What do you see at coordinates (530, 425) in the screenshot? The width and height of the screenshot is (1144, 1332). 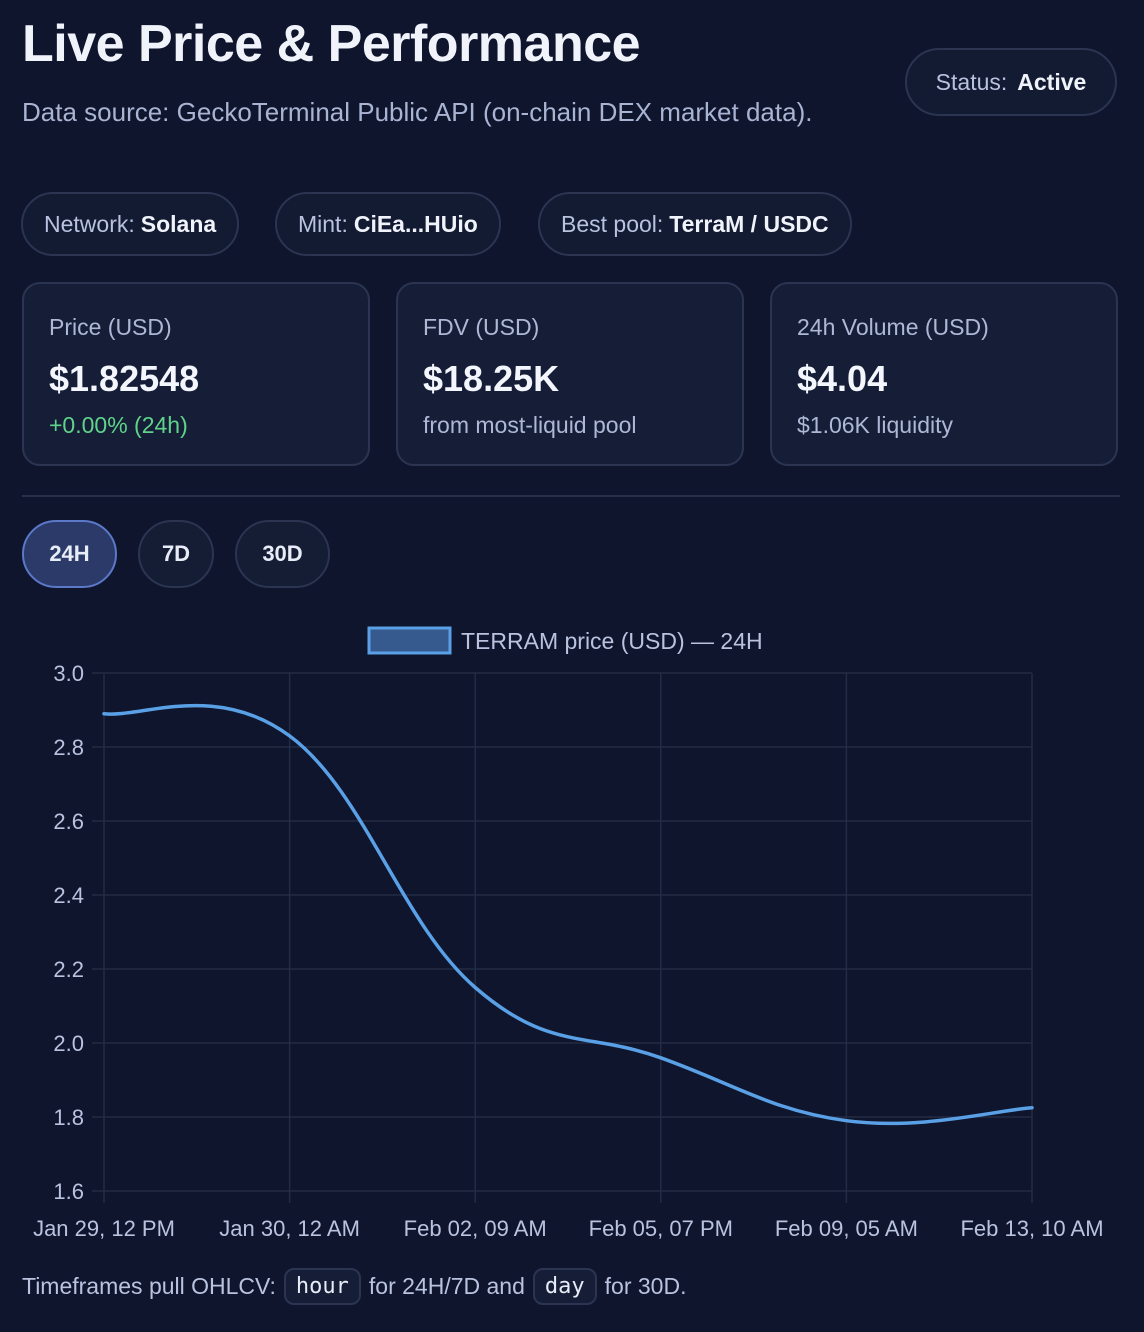 I see `card-subtext: from most-liquid pool` at bounding box center [530, 425].